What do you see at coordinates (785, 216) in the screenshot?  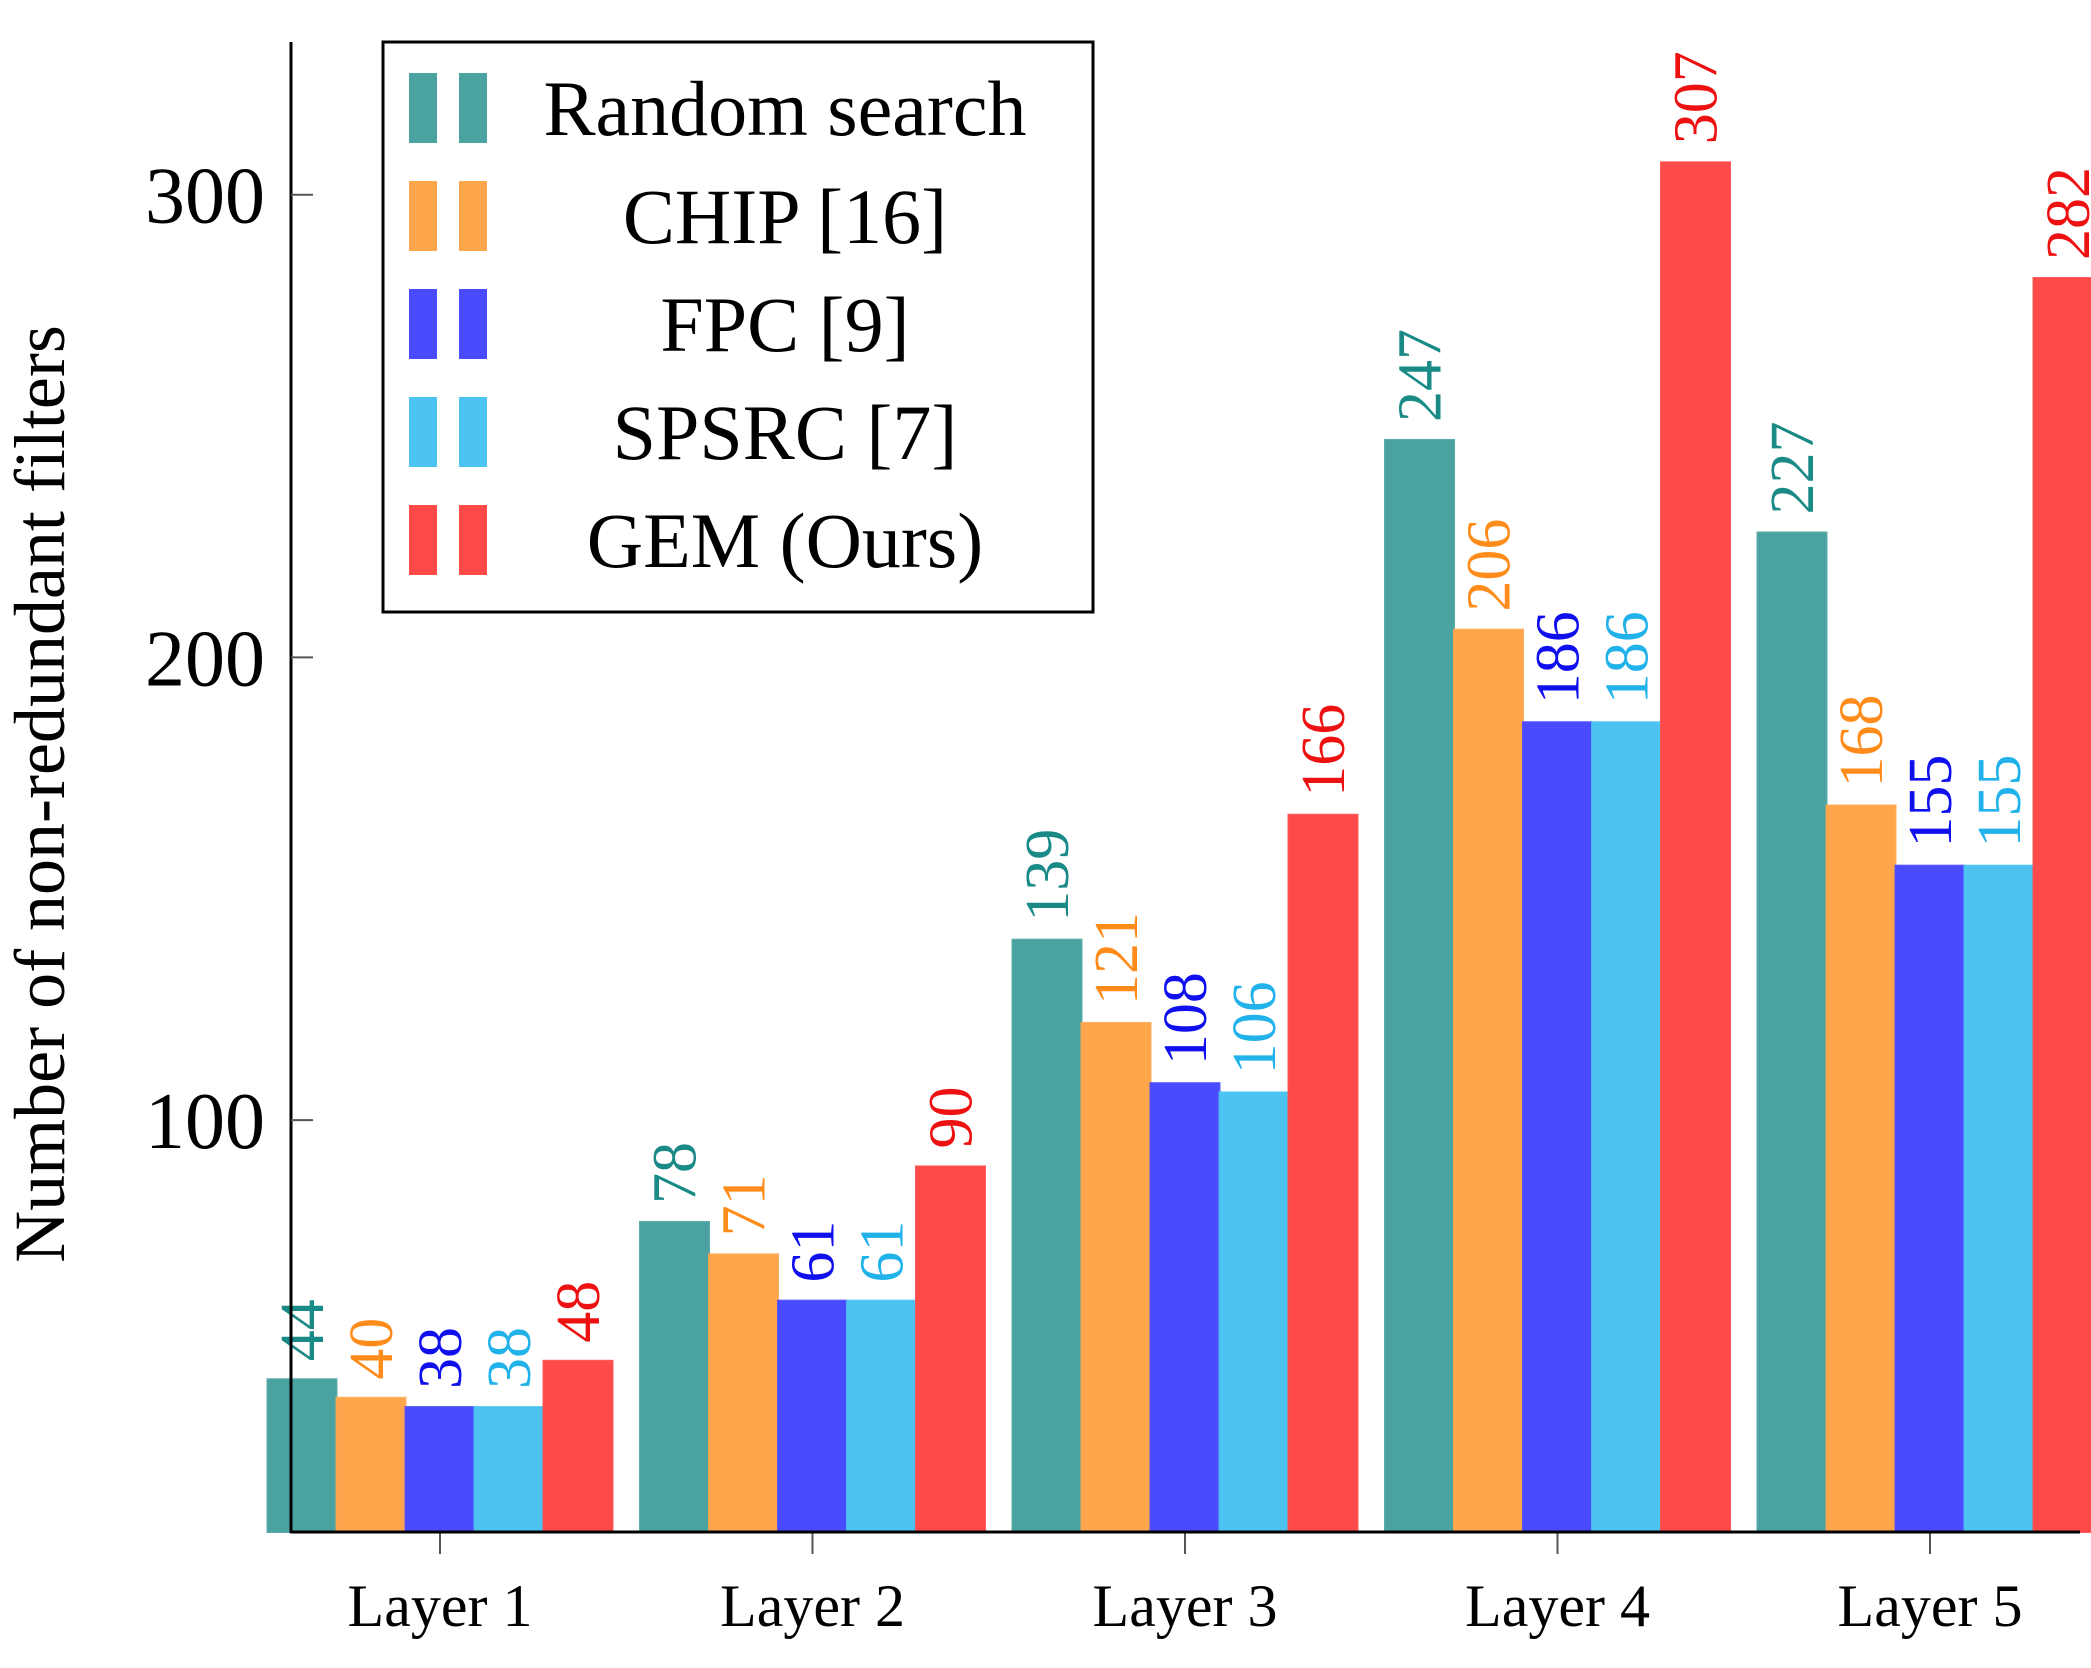 I see `legend-entry: CHIP [16]` at bounding box center [785, 216].